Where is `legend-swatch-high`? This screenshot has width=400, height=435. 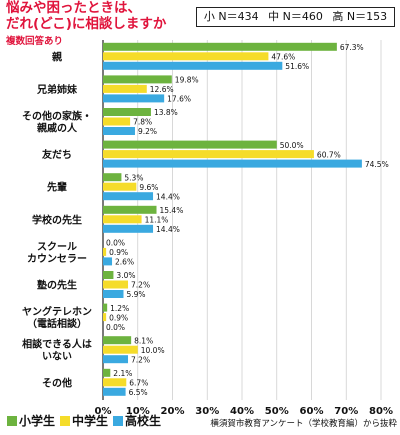 legend-swatch-high is located at coordinates (118, 420).